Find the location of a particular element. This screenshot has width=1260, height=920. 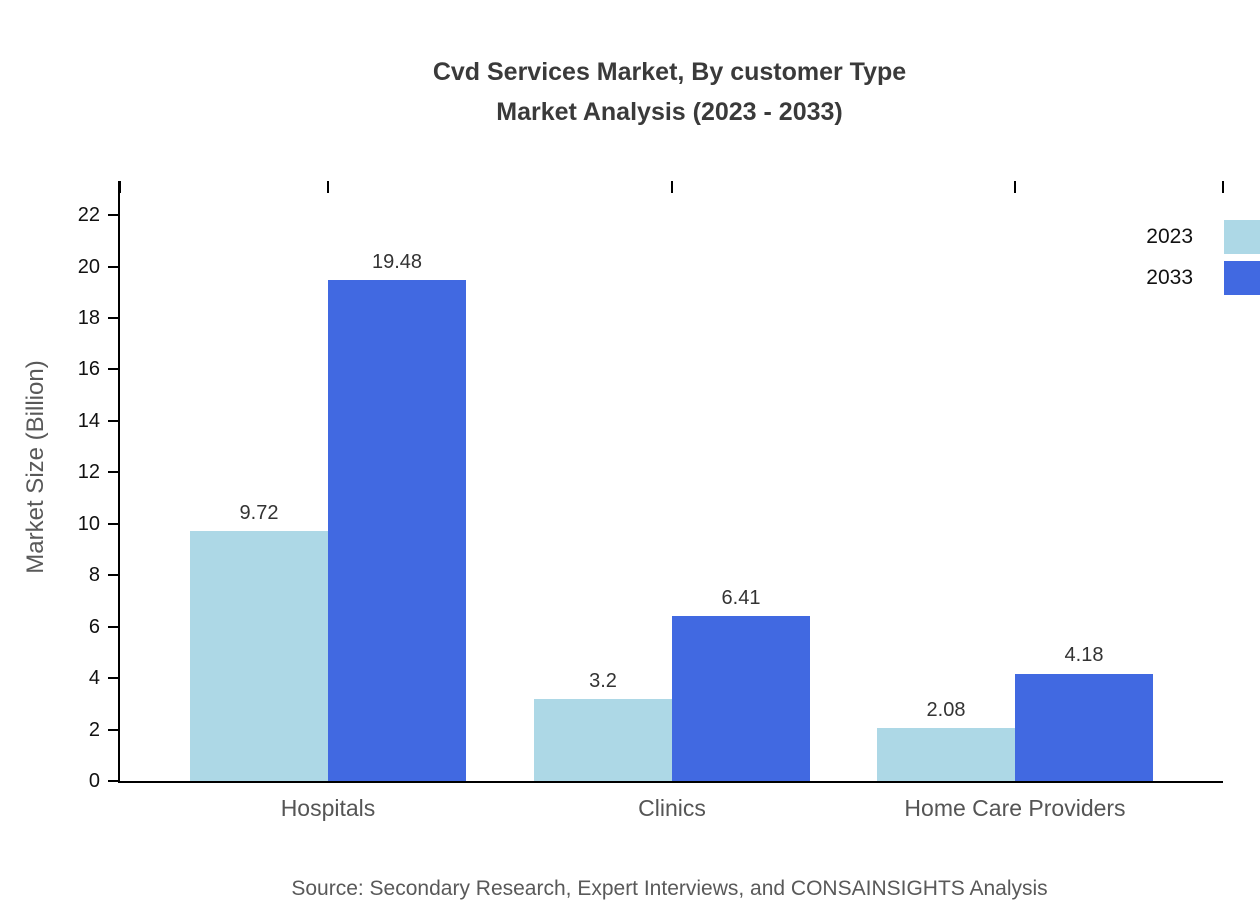

bar-value-label: 2.08 is located at coordinates (946, 709).